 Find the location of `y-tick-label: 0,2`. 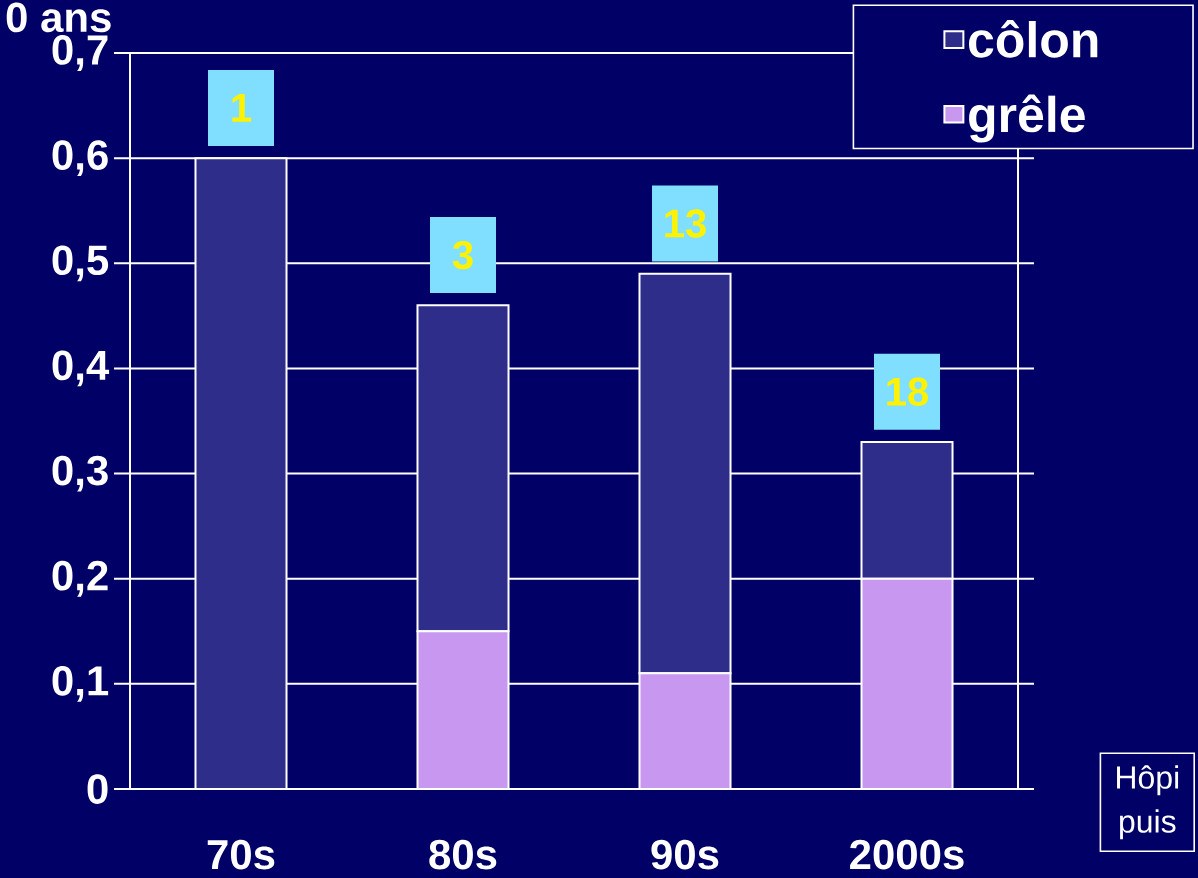

y-tick-label: 0,2 is located at coordinates (80, 578).